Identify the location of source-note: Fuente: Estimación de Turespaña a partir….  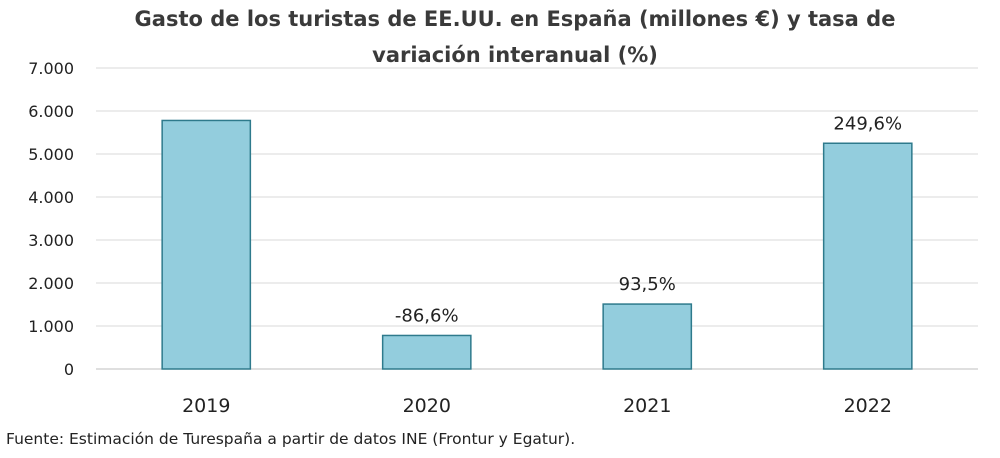
(291, 439).